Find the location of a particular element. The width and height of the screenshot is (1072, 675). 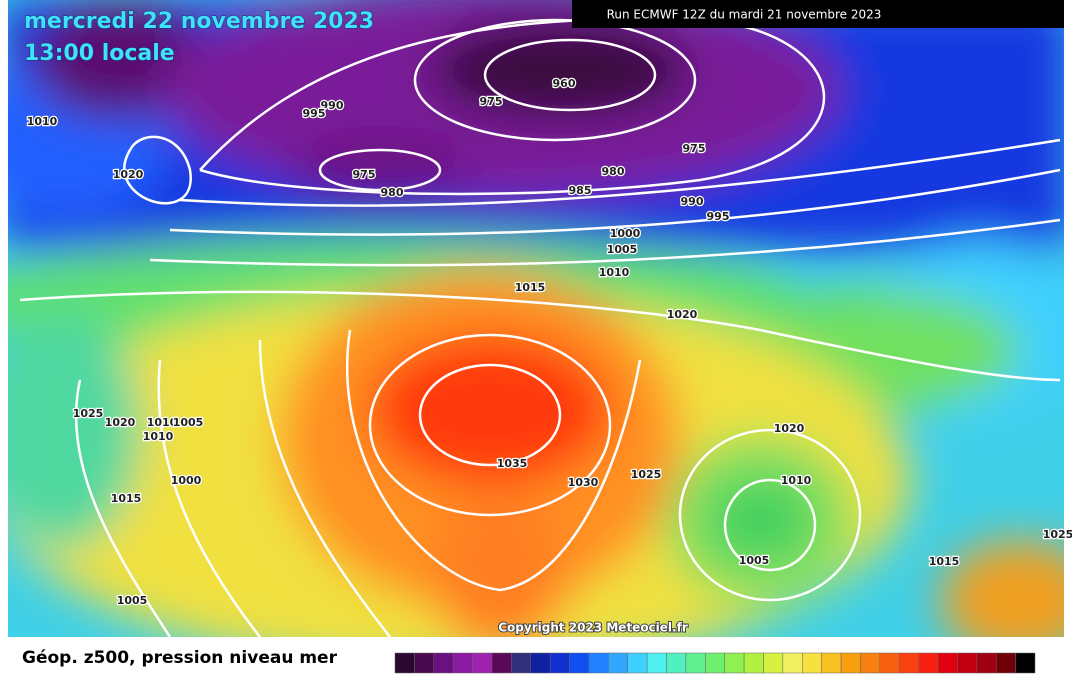

isobar-label: 985 is located at coordinates (580, 190).